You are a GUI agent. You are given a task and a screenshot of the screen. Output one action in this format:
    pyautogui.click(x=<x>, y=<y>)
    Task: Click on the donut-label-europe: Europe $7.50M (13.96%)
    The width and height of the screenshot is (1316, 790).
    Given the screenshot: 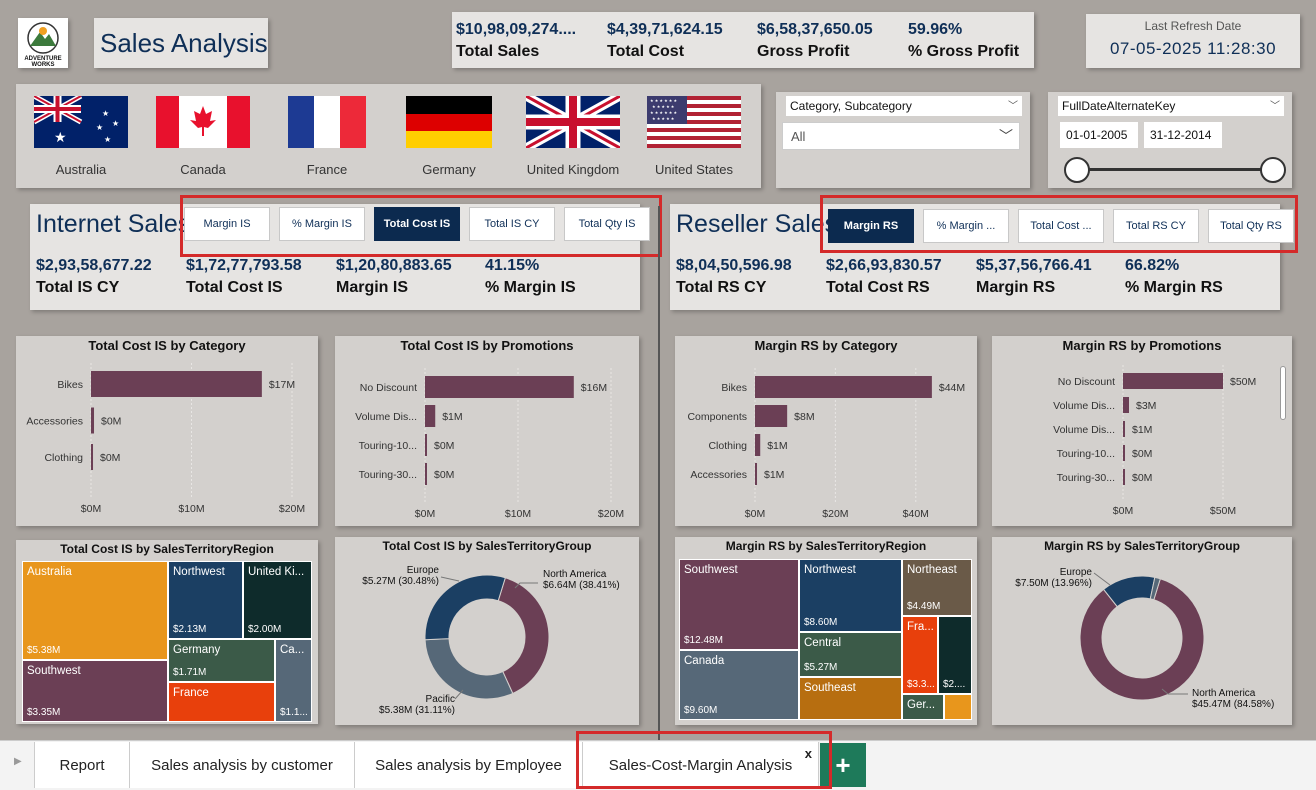 What is the action you would take?
    pyautogui.click(x=1047, y=578)
    